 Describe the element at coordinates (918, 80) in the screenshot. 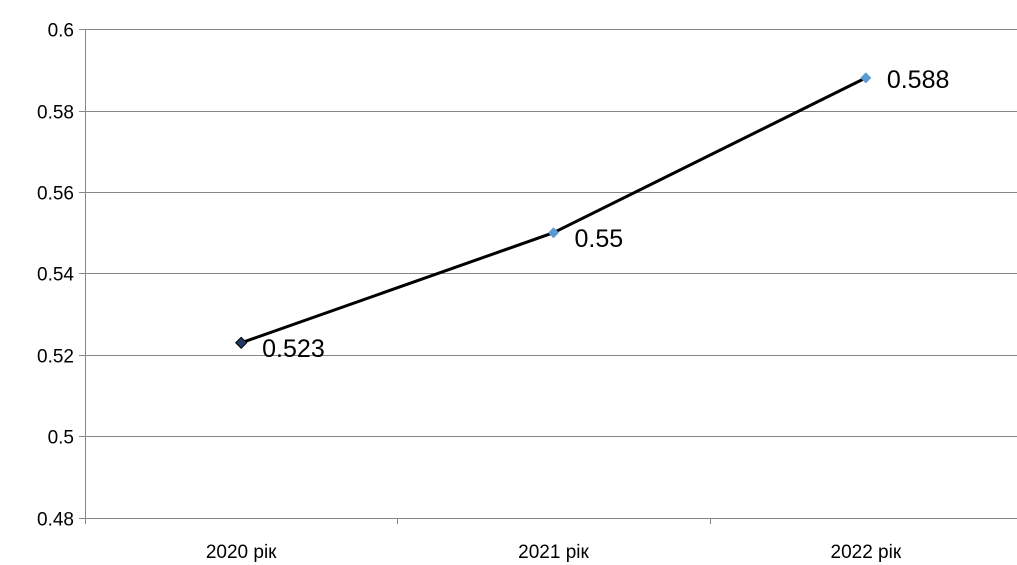

I see `data-label: 0.588` at that location.